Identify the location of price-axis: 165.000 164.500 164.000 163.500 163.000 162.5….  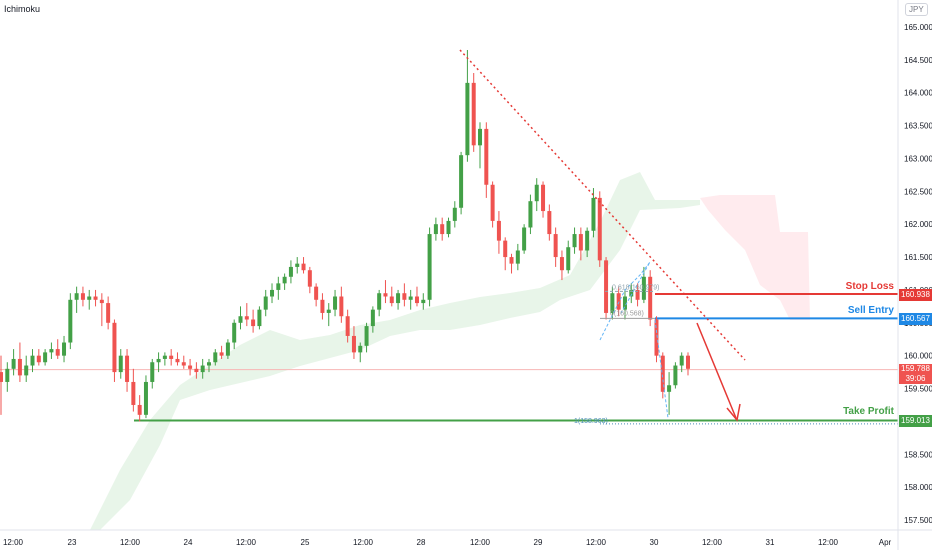
(914, 275).